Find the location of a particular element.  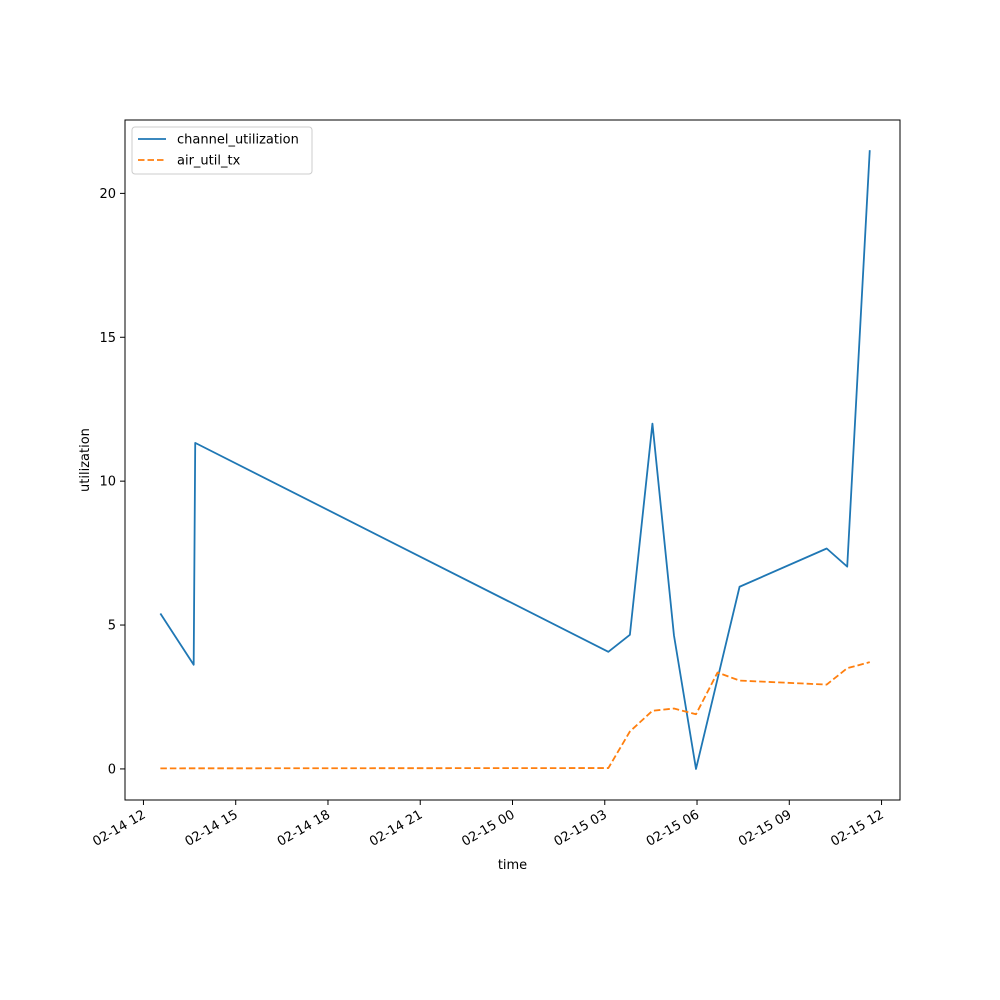

legend-label: channel_utilization is located at coordinates (238, 140).